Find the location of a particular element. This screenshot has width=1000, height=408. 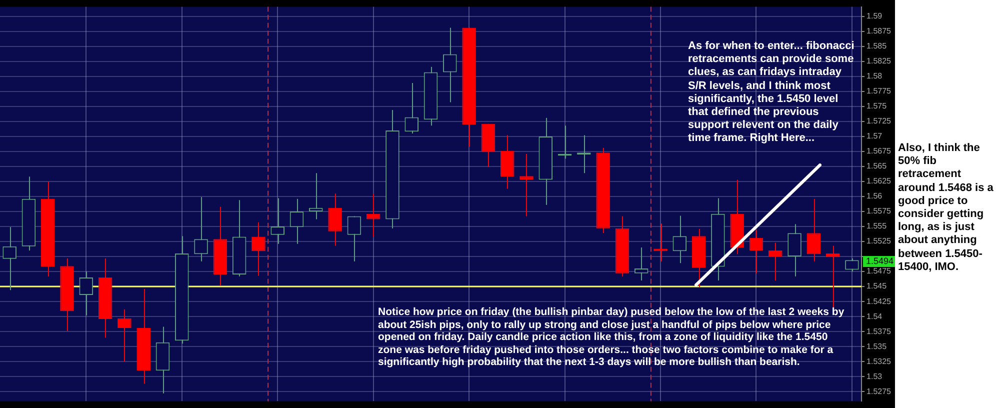

y-tick-label: 1.5625 is located at coordinates (879, 181).